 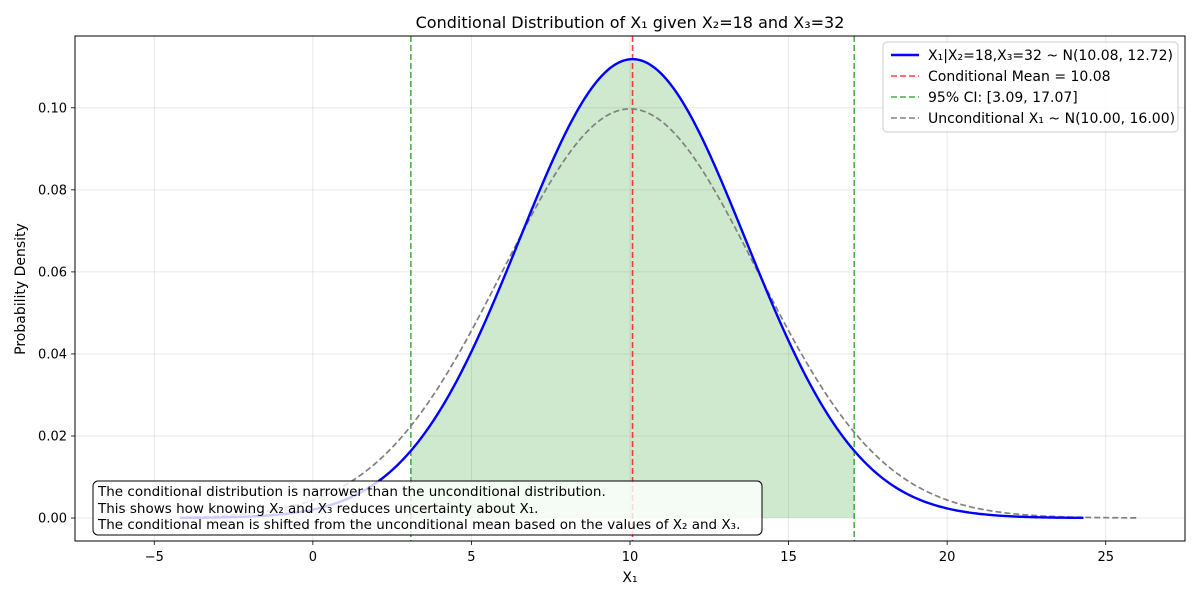 I want to click on y-tick-label: 0.08, so click(x=52, y=190).